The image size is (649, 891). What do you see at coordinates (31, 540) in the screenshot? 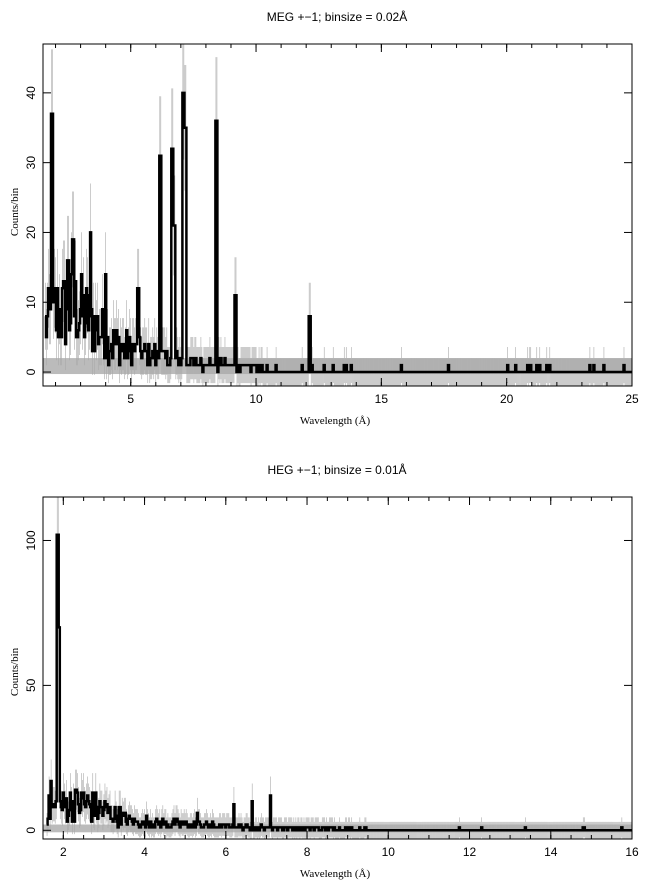
I see `heg-y-tick-label: 100` at bounding box center [31, 540].